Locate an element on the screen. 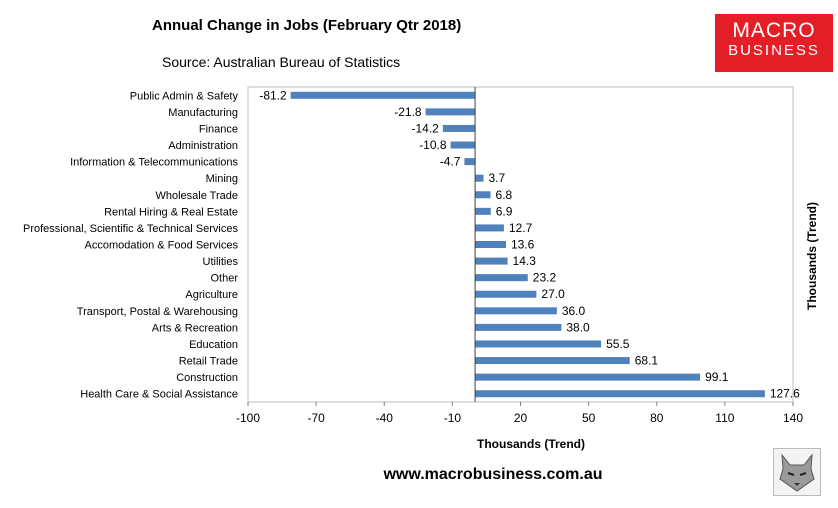 This screenshot has height=508, width=838. x-tick-label: -100 is located at coordinates (248, 418).